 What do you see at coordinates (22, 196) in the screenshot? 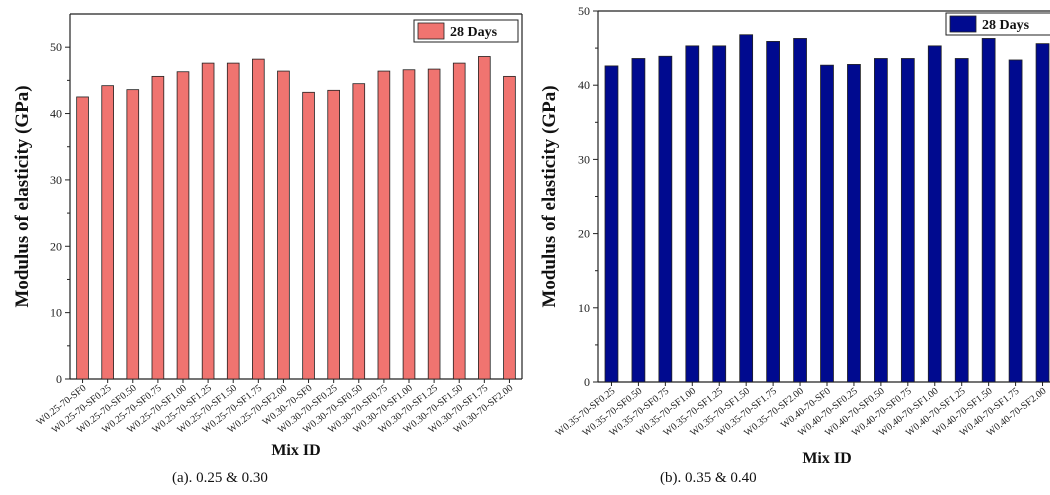
I see `chart-a-y-axis-title: Modulus of elasticity (GPa)` at bounding box center [22, 196].